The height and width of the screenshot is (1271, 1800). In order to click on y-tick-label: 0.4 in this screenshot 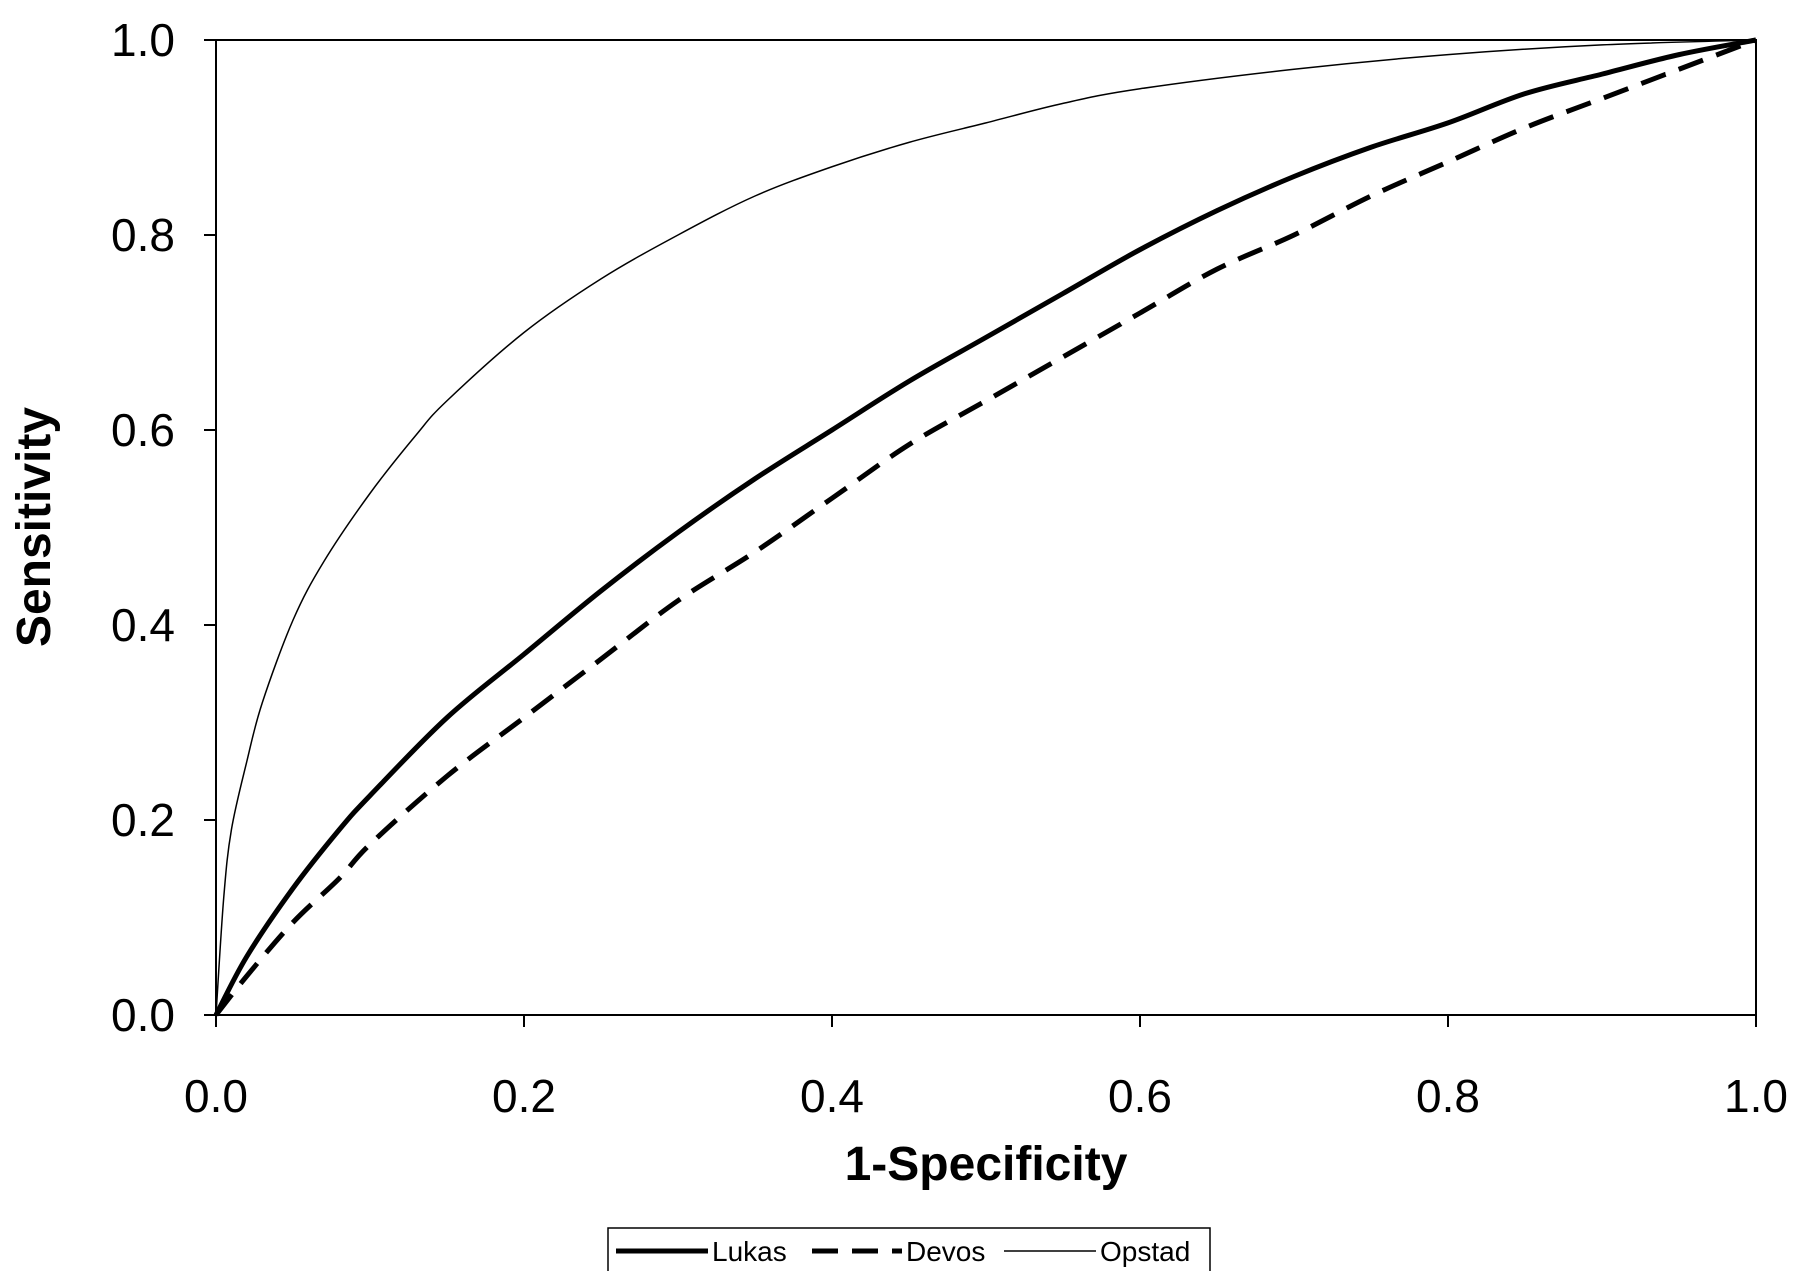, I will do `click(143, 625)`.